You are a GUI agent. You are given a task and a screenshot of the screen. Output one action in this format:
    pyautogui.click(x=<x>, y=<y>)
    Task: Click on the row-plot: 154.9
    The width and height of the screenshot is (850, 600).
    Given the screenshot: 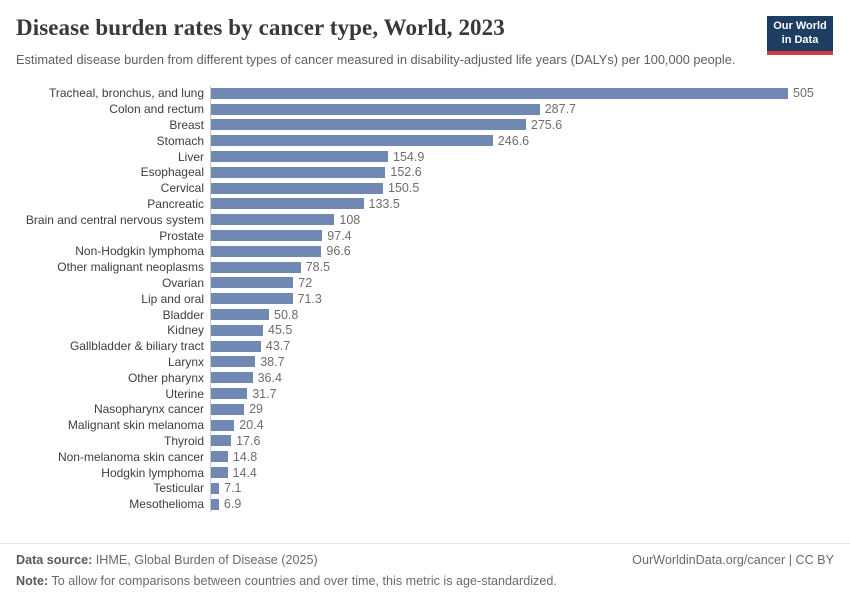 What is the action you would take?
    pyautogui.click(x=522, y=156)
    